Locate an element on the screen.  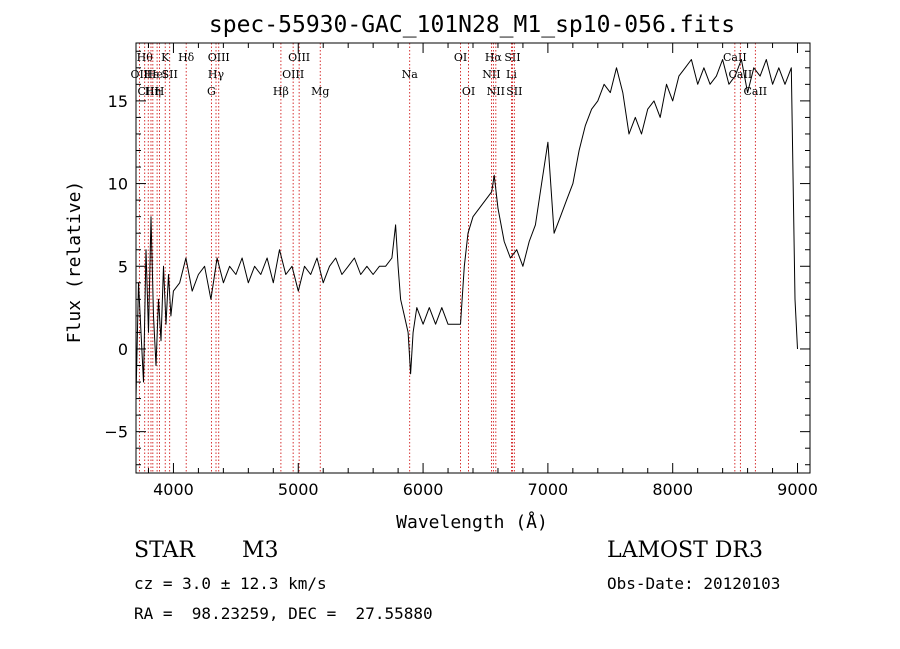
line-label-1: Hθ is located at coordinates (145, 57).